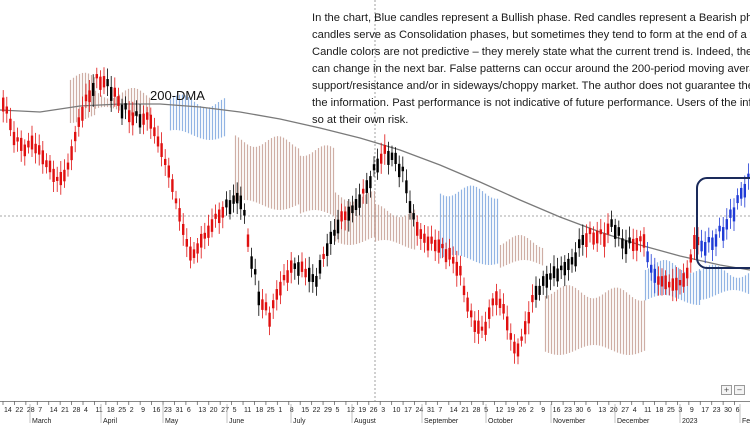  What do you see at coordinates (501, 421) in the screenshot?
I see `axis-month-label: October` at bounding box center [501, 421].